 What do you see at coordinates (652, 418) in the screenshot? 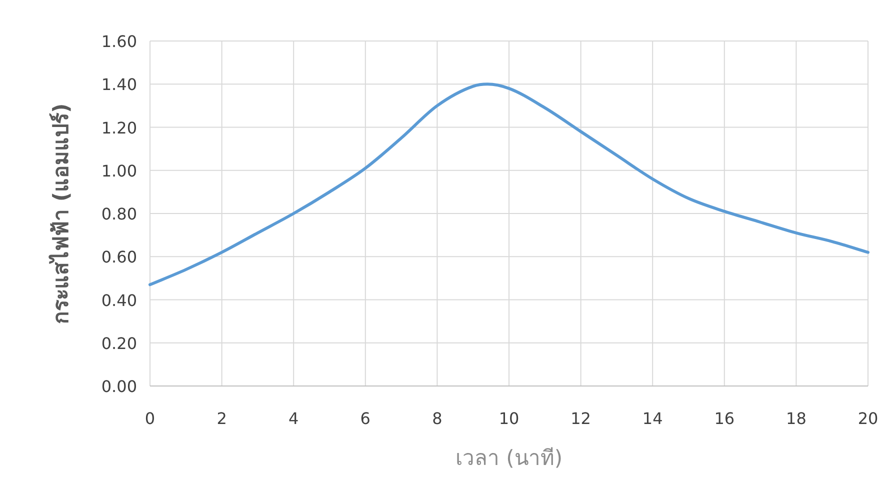
I see `x-tick-label: 14` at bounding box center [652, 418].